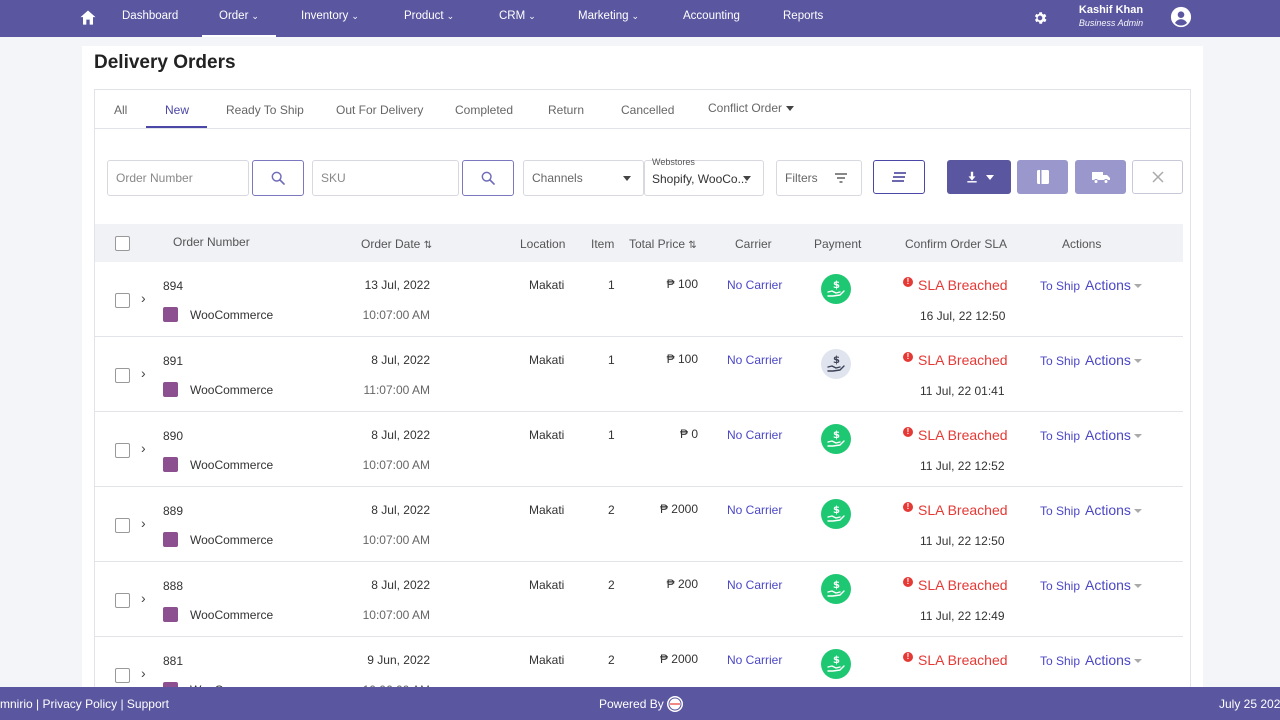  What do you see at coordinates (611, 510) in the screenshot?
I see `item-count: 2` at bounding box center [611, 510].